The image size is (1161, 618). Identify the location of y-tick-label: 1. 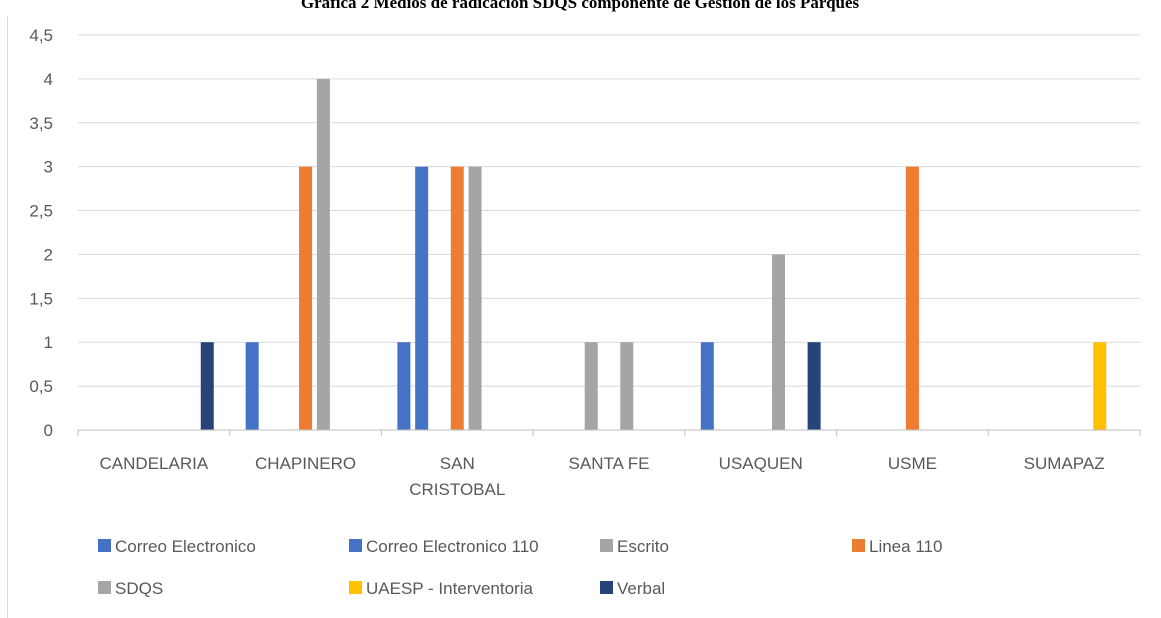
(48, 342).